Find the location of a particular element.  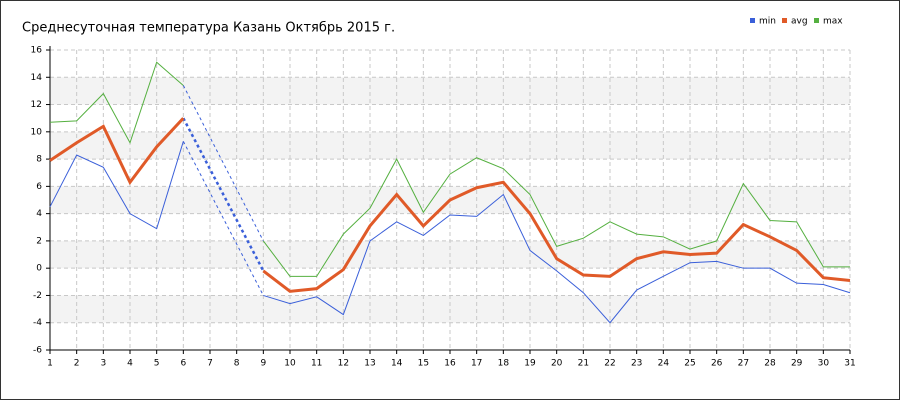

y-tick-label: 2 is located at coordinates (39, 241).